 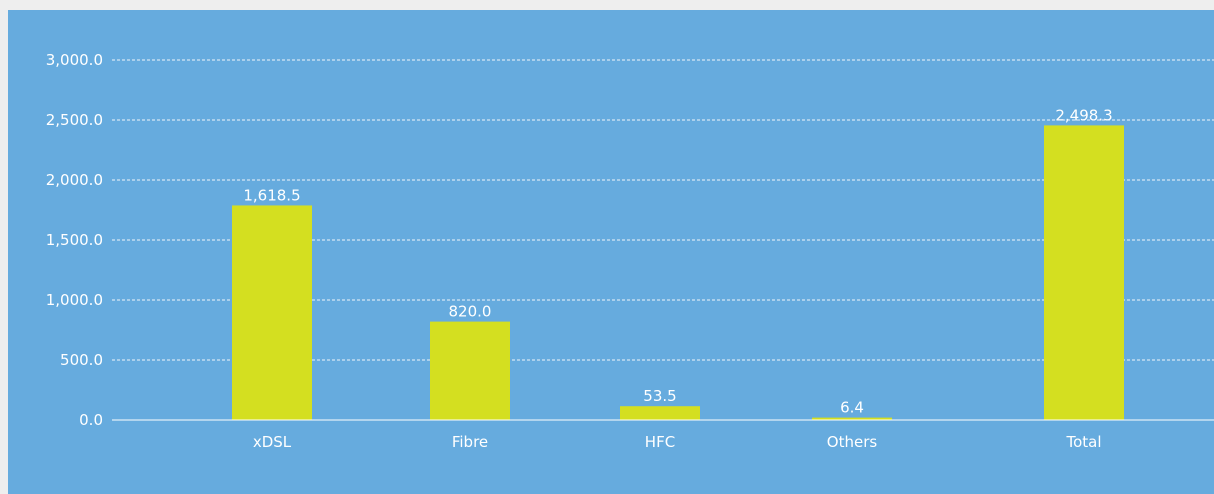 What do you see at coordinates (1083, 442) in the screenshot?
I see `x-category-label: Total` at bounding box center [1083, 442].